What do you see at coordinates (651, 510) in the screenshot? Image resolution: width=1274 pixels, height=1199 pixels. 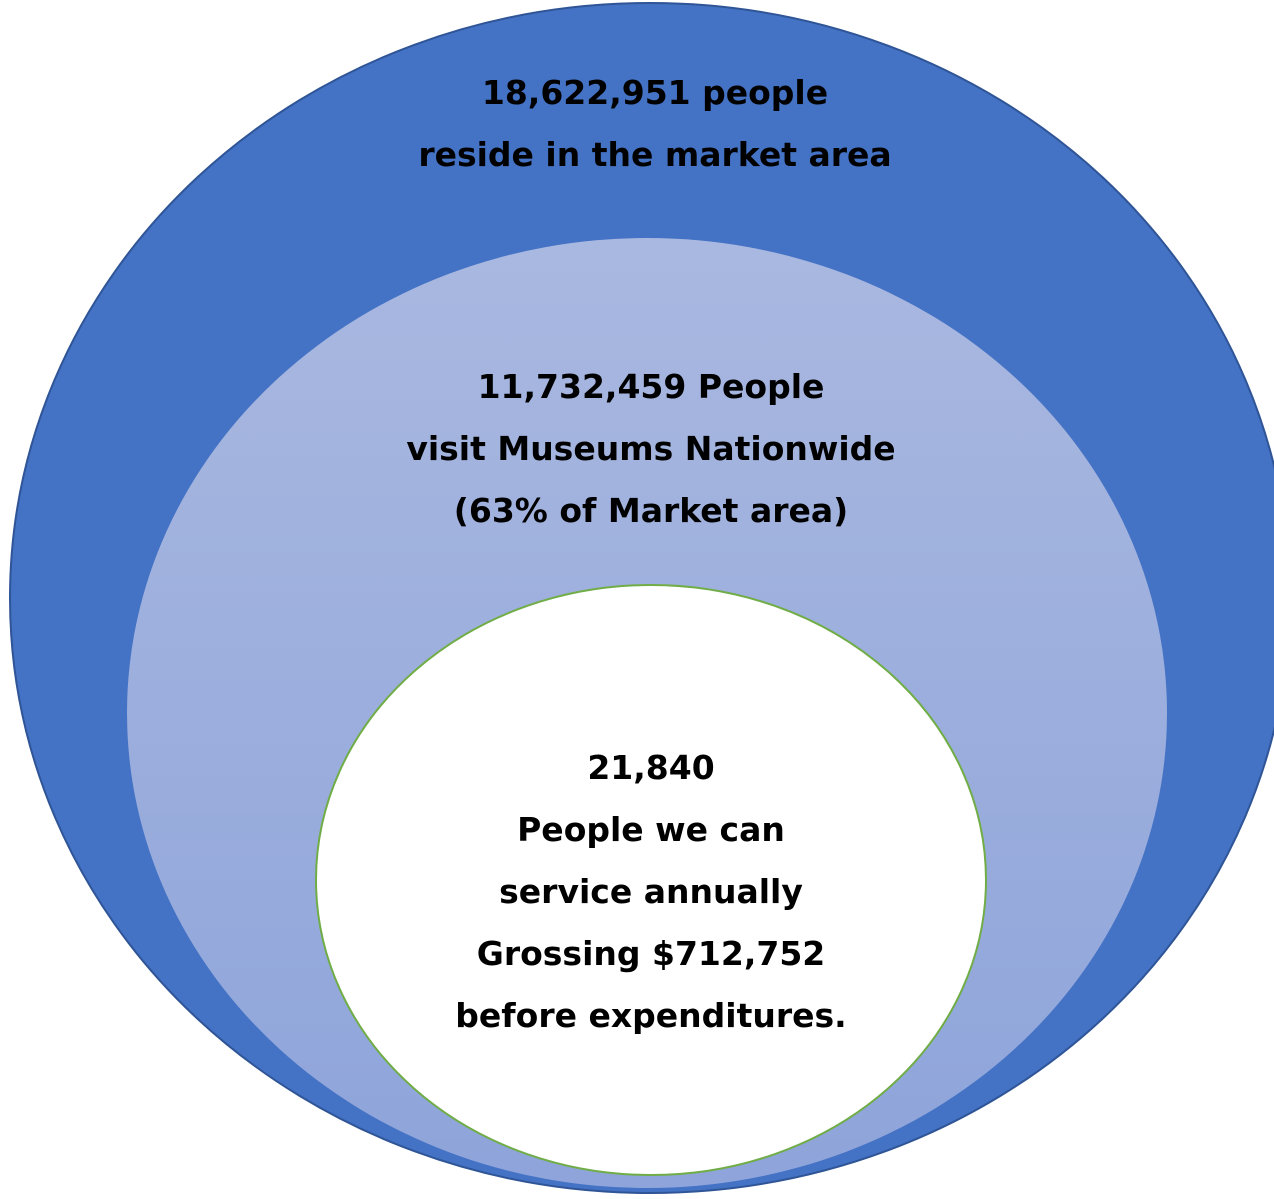 I see `middle-label-line: (63% of Market area)` at bounding box center [651, 510].